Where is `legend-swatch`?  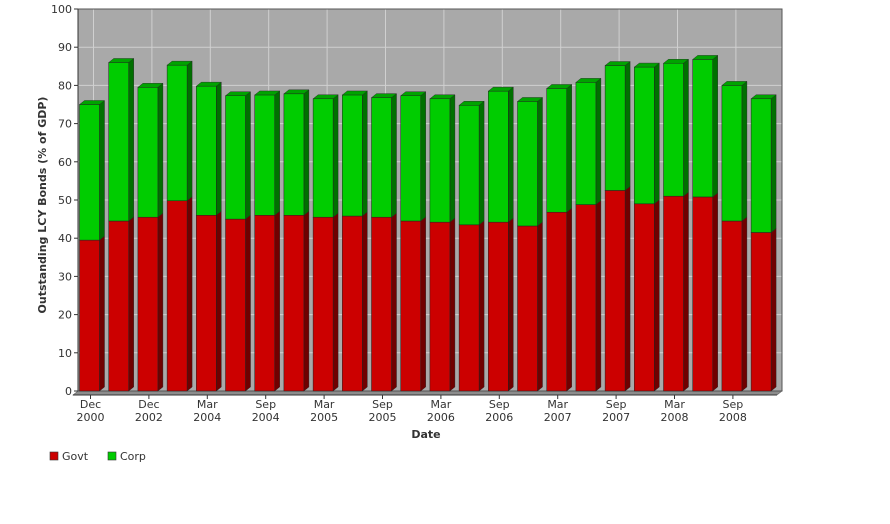 legend-swatch is located at coordinates (54, 456).